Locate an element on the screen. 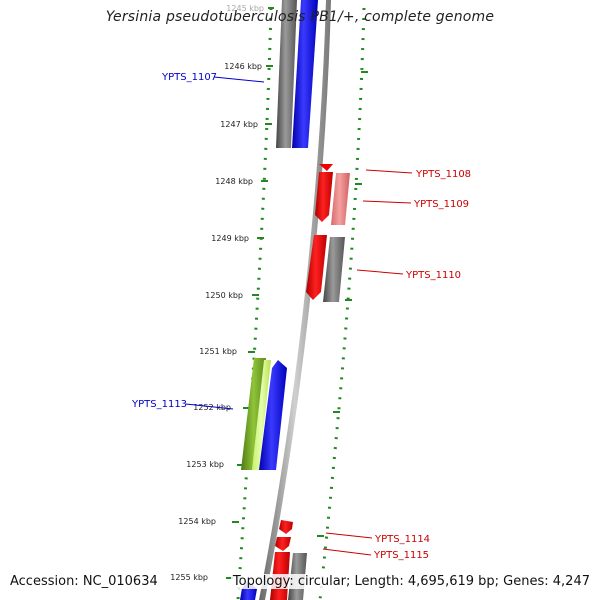  kbp-label-1248: 1248 kbp is located at coordinates (234, 181).